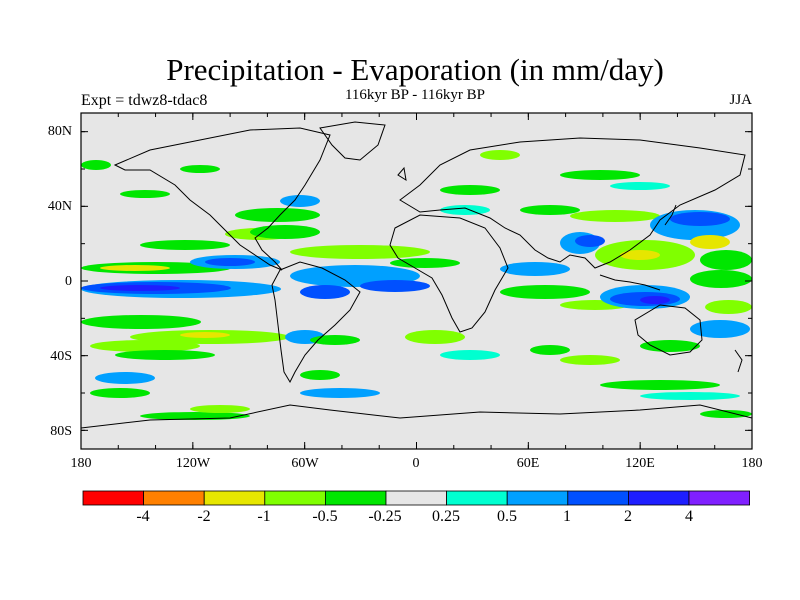 The image size is (800, 600). What do you see at coordinates (81, 463) in the screenshot?
I see `lon-label-180w: 180` at bounding box center [81, 463].